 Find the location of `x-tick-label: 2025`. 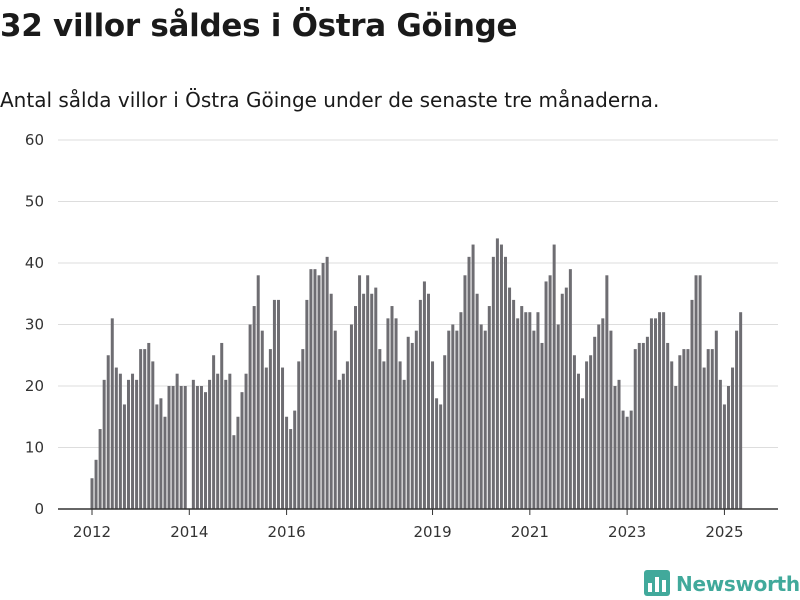

x-tick-label: 2025 is located at coordinates (724, 532).